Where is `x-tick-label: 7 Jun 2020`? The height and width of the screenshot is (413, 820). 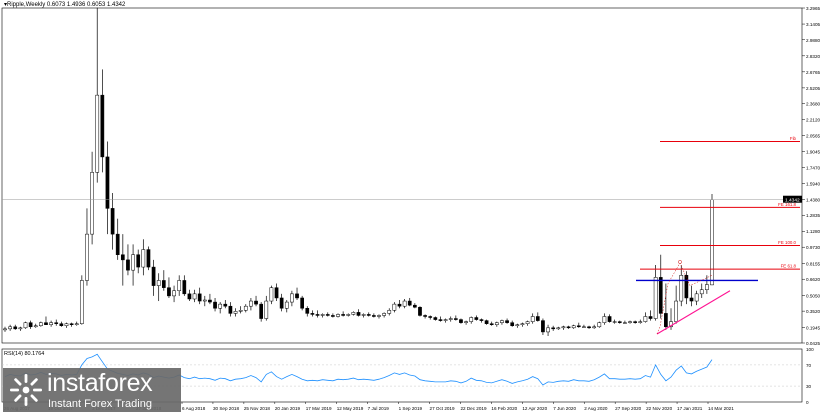 x-tick-label: 7 Jun 2020 is located at coordinates (564, 408).